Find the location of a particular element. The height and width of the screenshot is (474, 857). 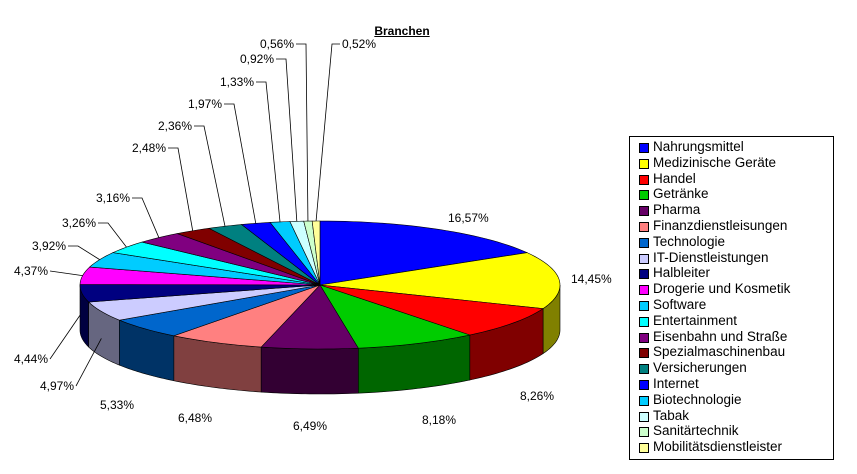

pie-value-label-15: 1,97% is located at coordinates (205, 104).